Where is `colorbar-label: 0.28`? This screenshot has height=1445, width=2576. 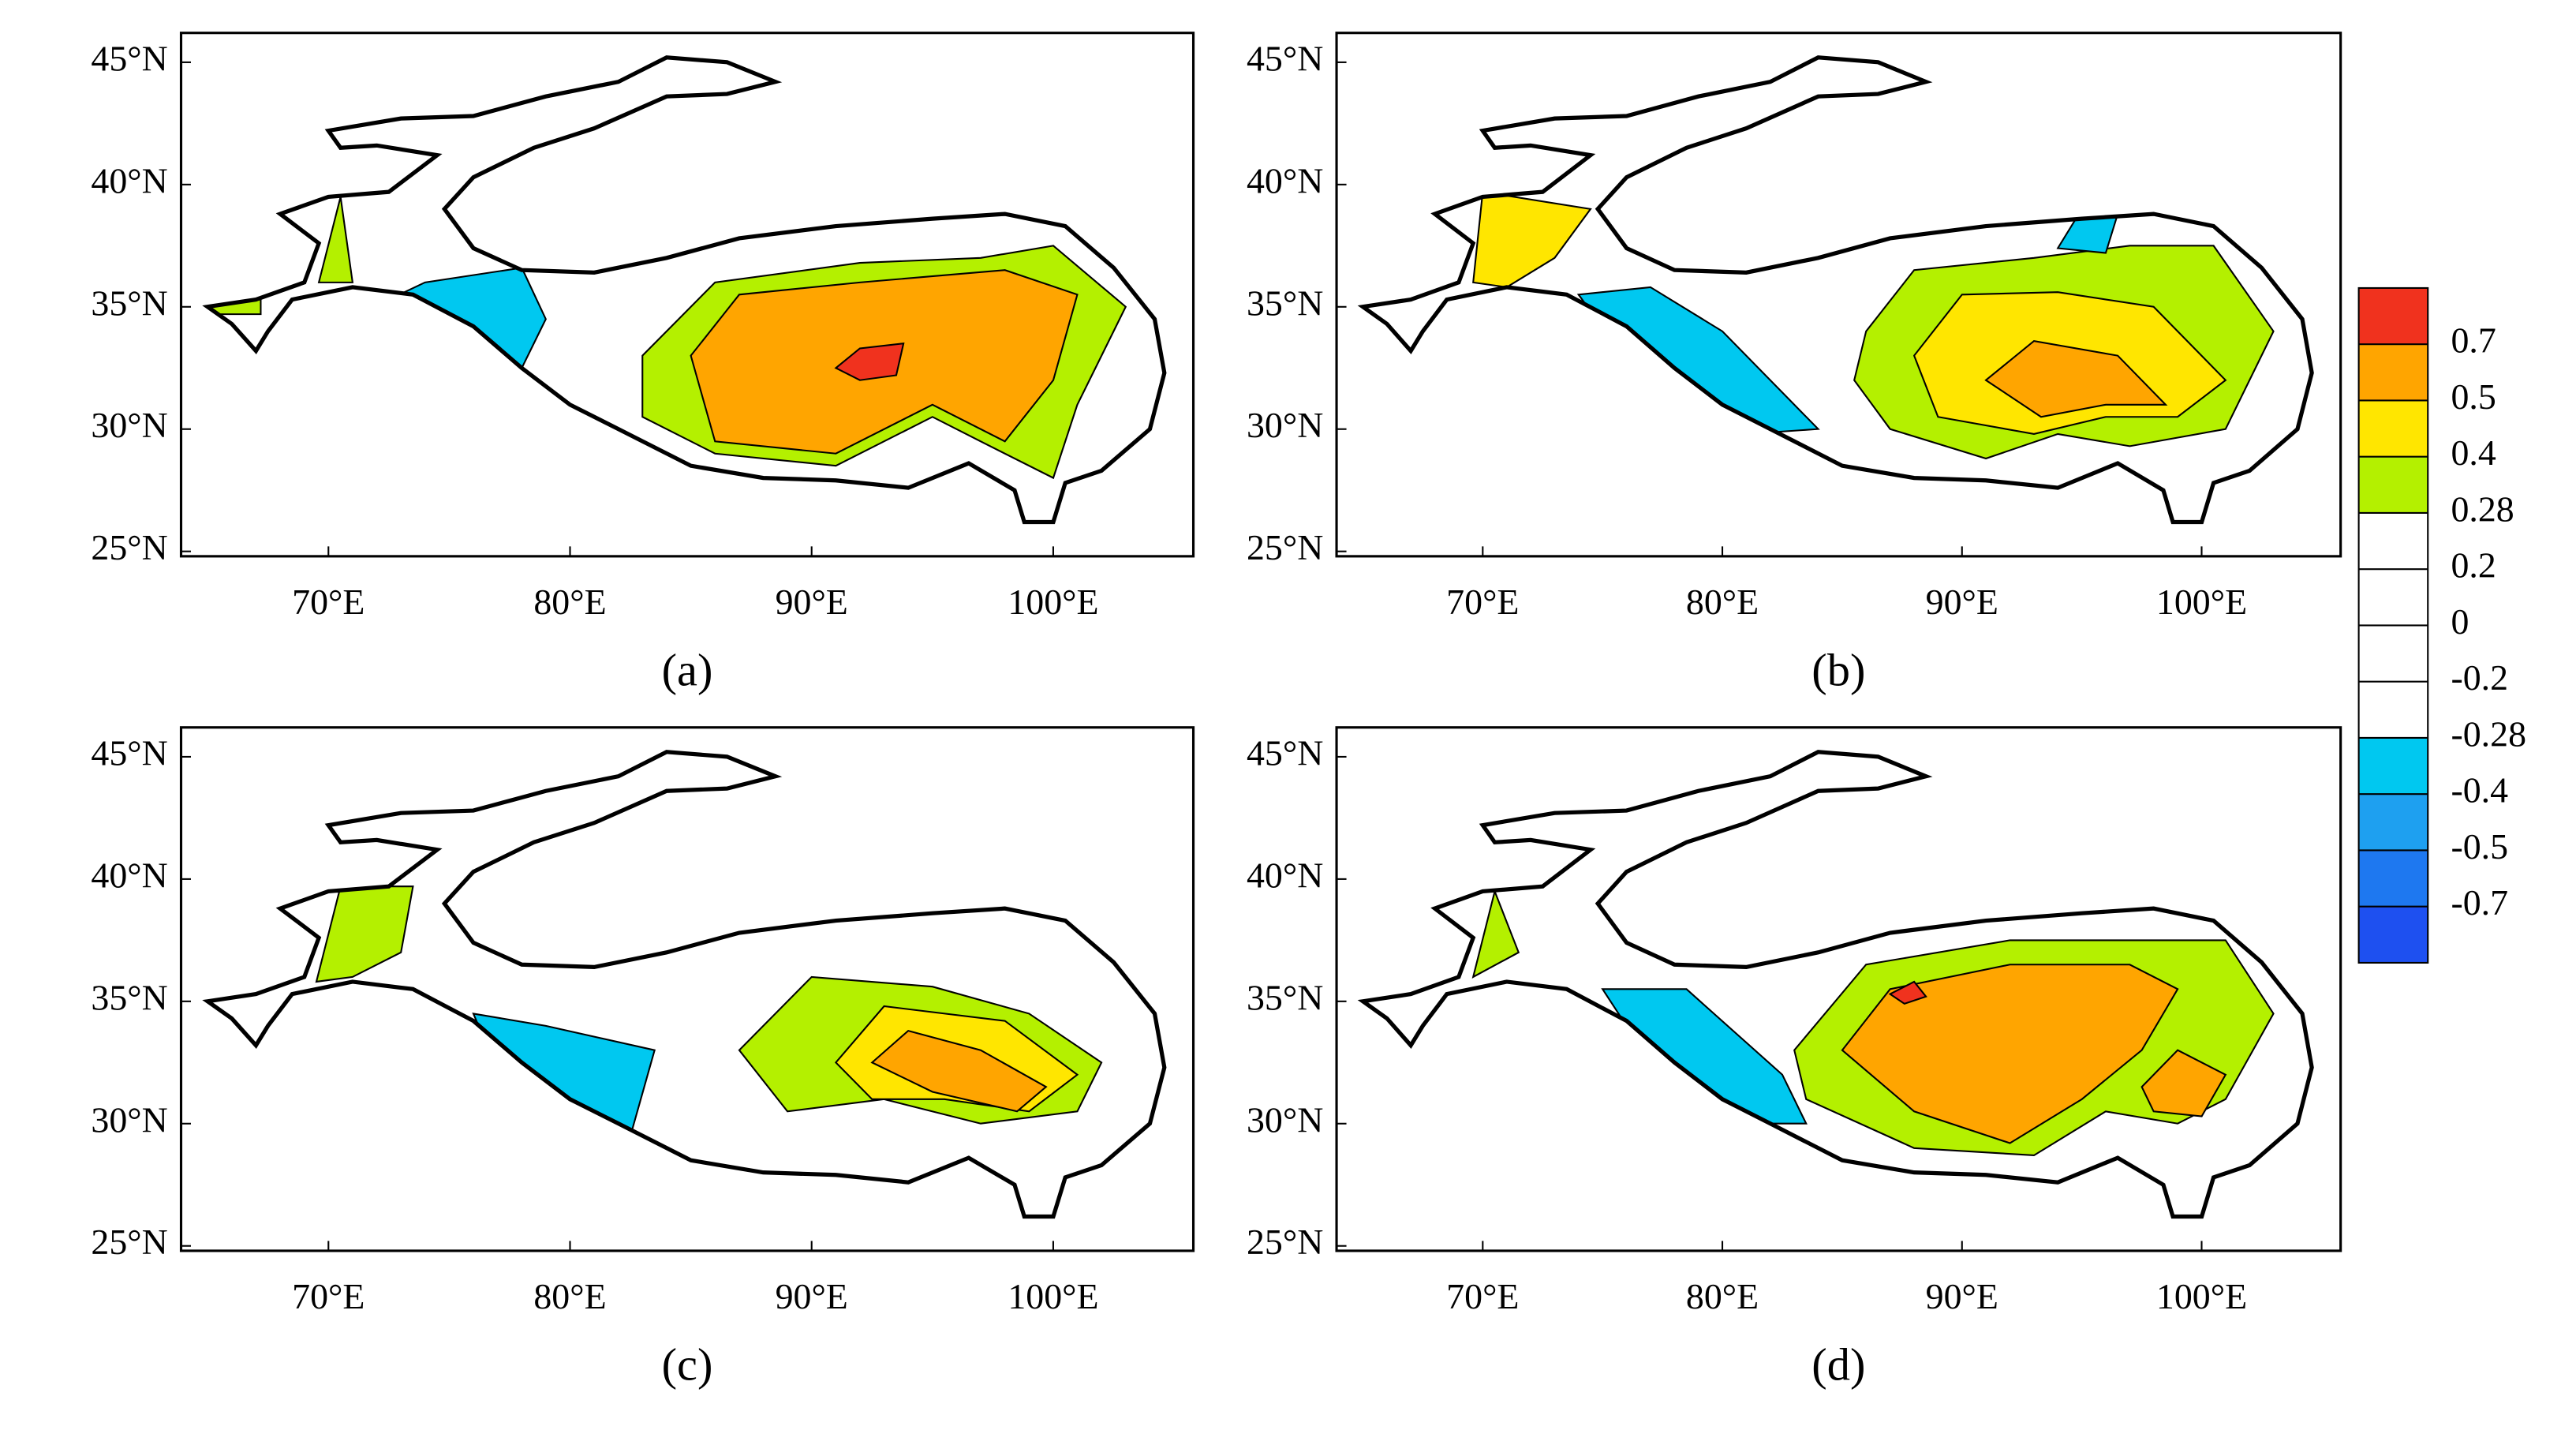 colorbar-label: 0.28 is located at coordinates (2482, 509).